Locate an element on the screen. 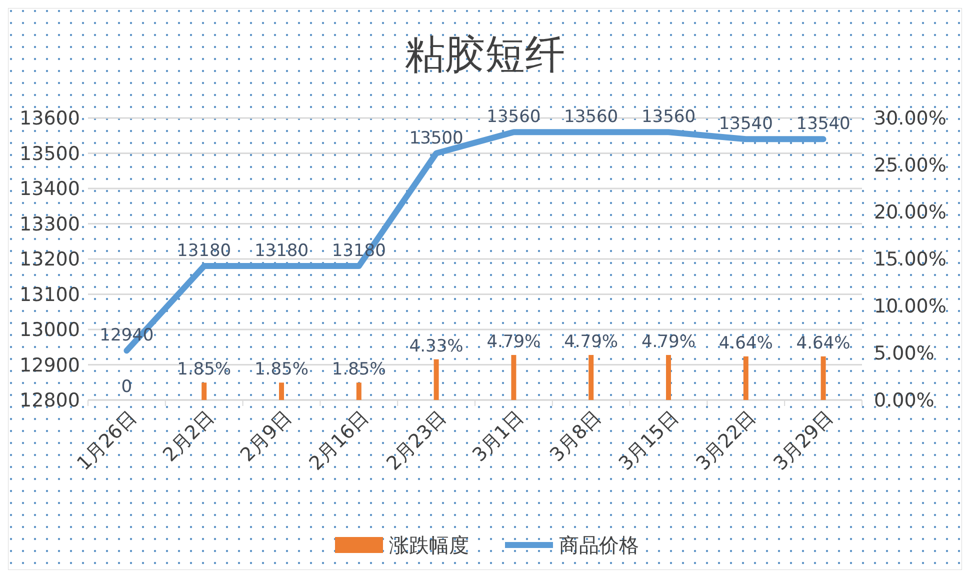 The height and width of the screenshot is (578, 970). y2-tick-label: 25.00% is located at coordinates (910, 165).